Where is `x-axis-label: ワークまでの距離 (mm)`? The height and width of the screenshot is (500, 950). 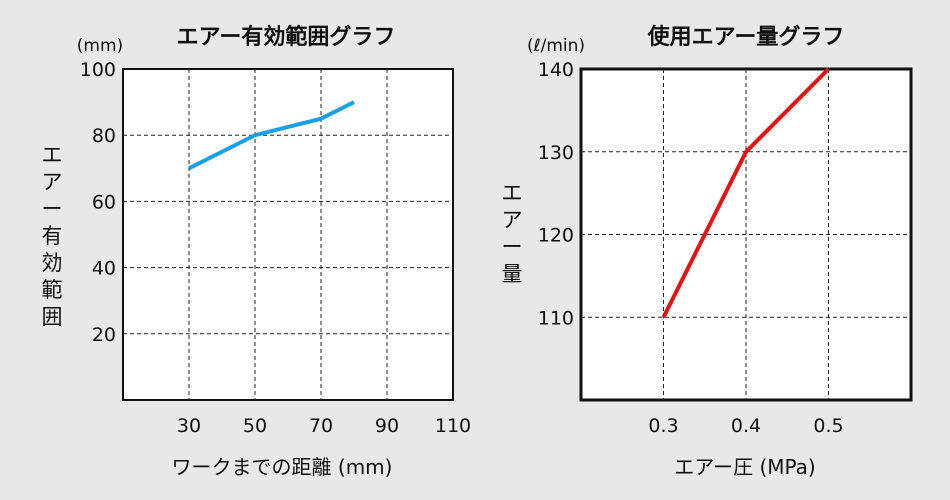 x-axis-label: ワークまでの距離 (mm) is located at coordinates (282, 467).